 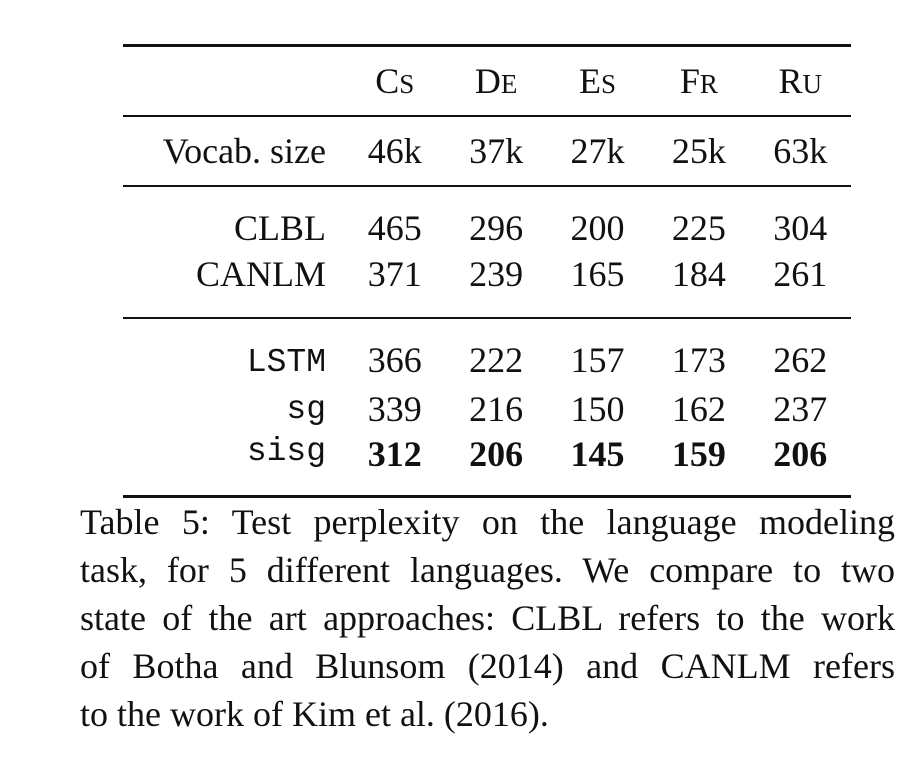 I want to click on row-label-canlm: CANLM, so click(x=261, y=274).